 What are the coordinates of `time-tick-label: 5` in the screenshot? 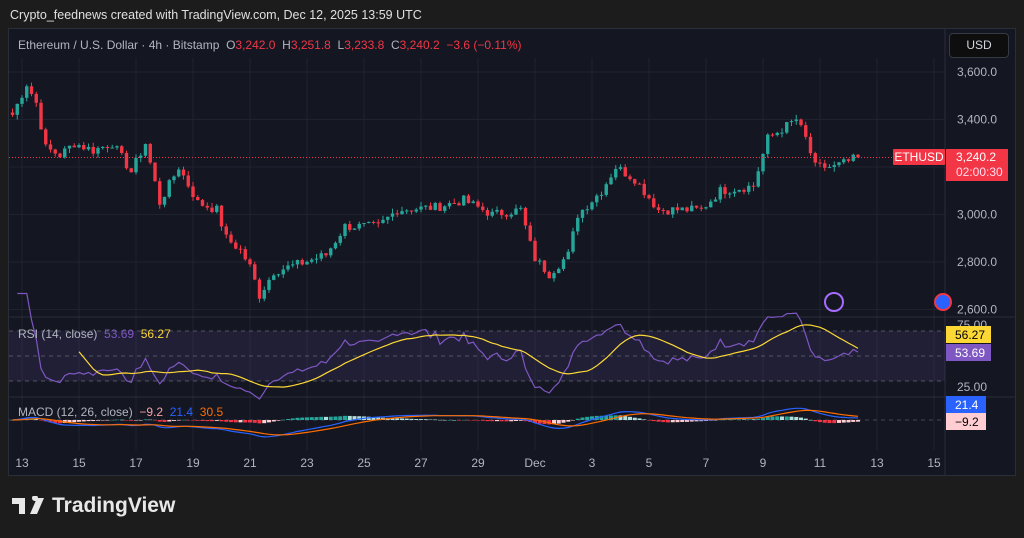 It's located at (649, 463).